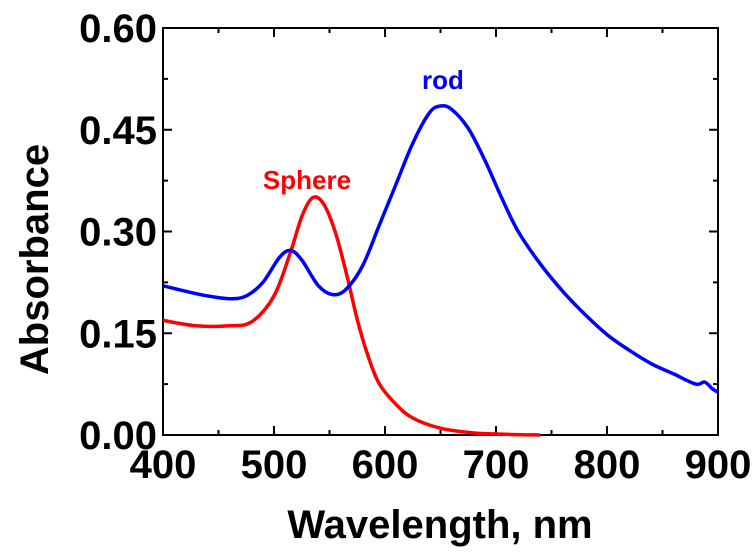 The width and height of the screenshot is (756, 556). I want to click on x-axis-title: Wavelength, nm, so click(439, 525).